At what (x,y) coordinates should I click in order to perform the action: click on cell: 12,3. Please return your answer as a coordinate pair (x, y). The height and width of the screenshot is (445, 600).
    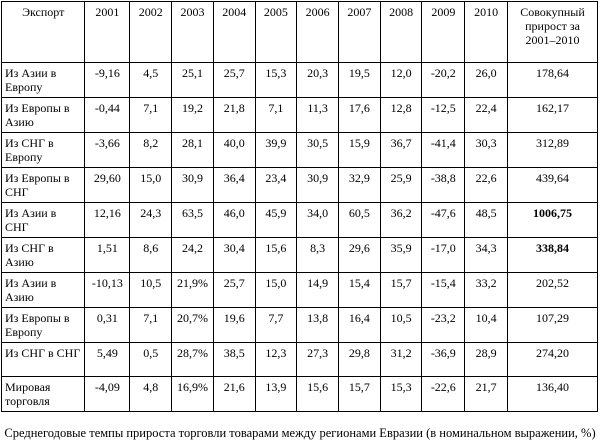
    Looking at the image, I should click on (276, 359).